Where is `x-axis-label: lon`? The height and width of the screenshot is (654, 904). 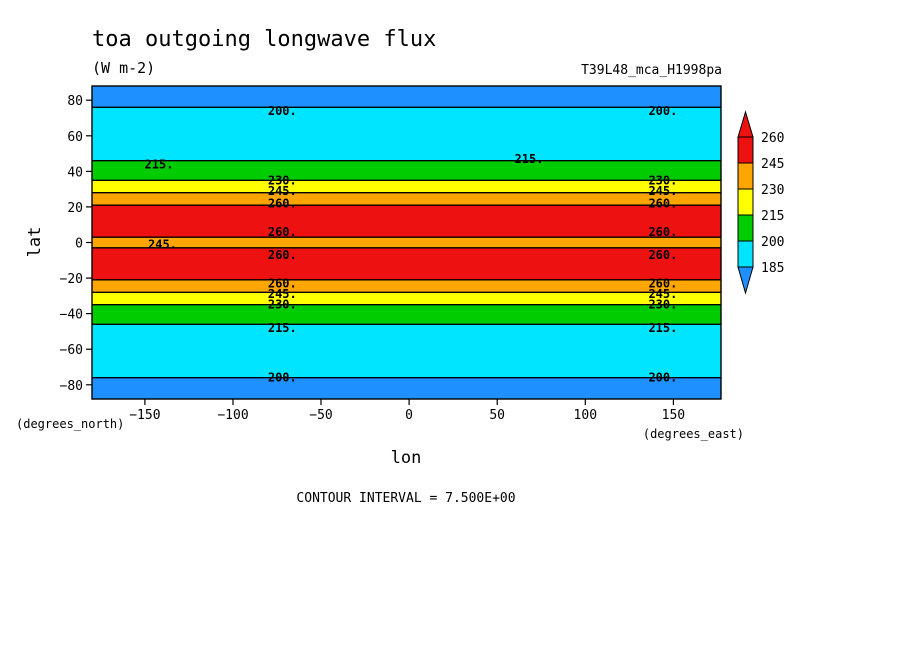
x-axis-label: lon is located at coordinates (406, 458).